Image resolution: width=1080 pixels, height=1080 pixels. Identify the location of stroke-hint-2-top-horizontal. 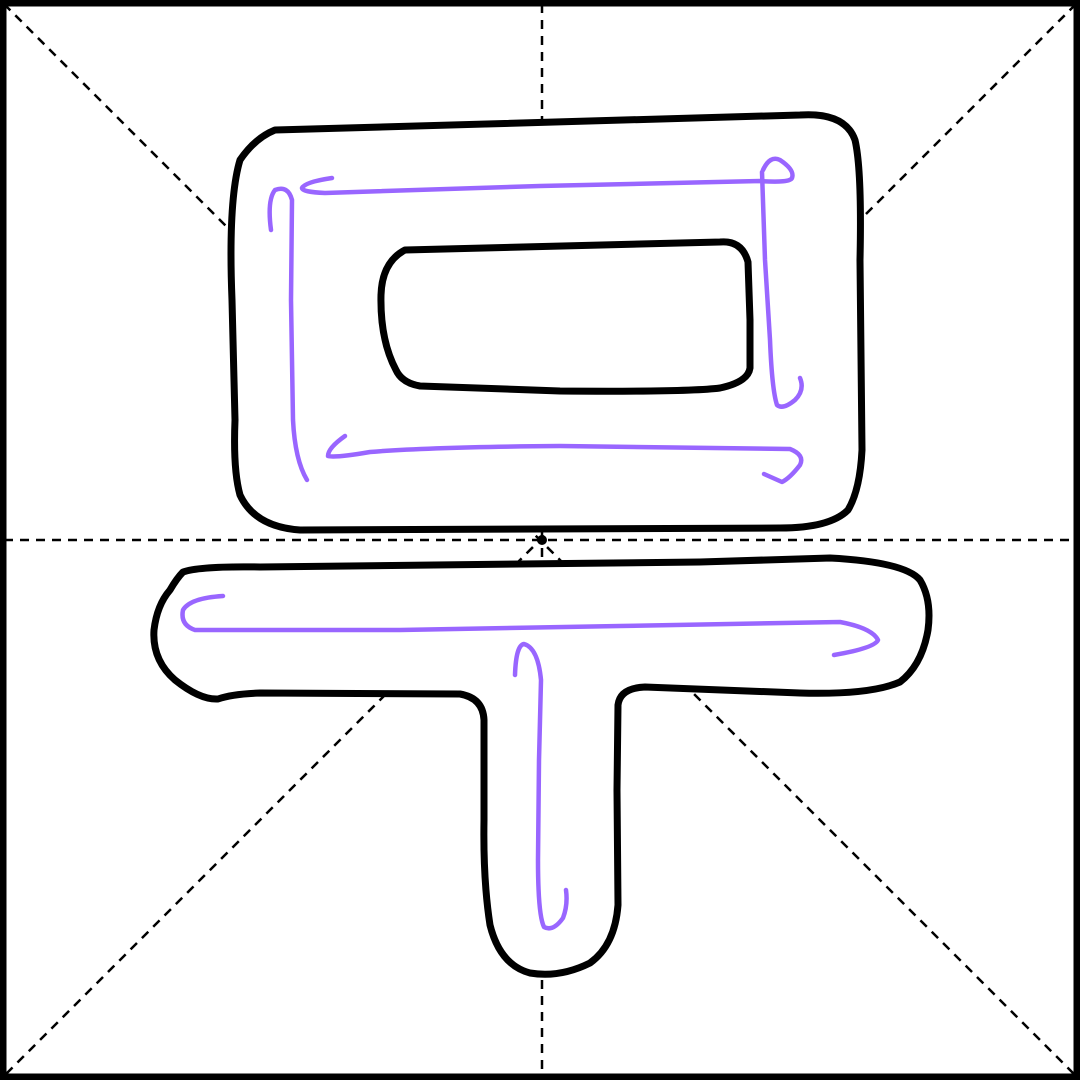
(547, 176).